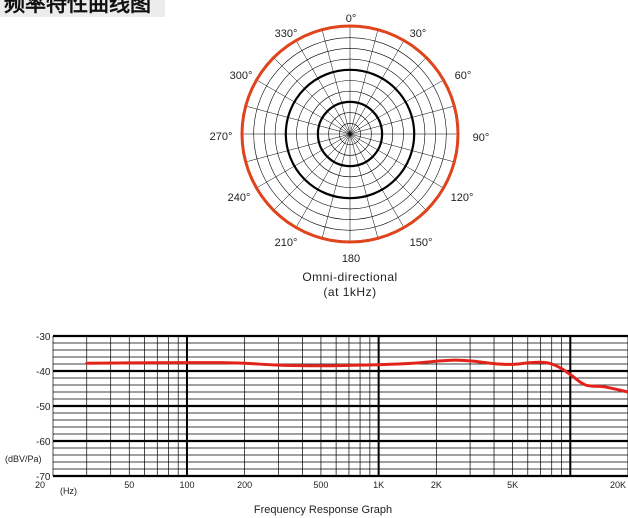 This screenshot has height=518, width=628. What do you see at coordinates (378, 485) in the screenshot?
I see `x-tick-label: 1K` at bounding box center [378, 485].